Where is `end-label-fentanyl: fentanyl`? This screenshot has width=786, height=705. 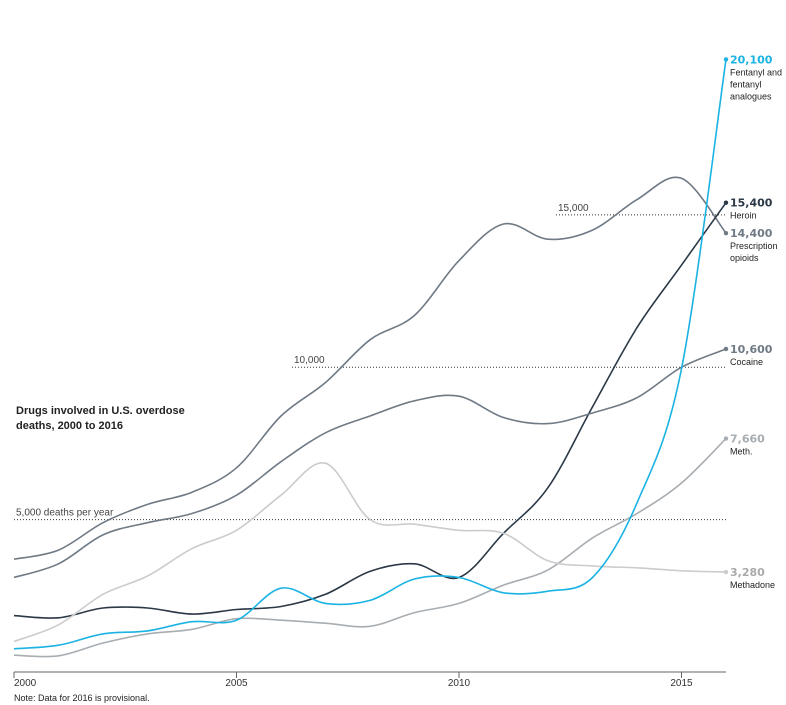 end-label-fentanyl: fentanyl is located at coordinates (746, 84).